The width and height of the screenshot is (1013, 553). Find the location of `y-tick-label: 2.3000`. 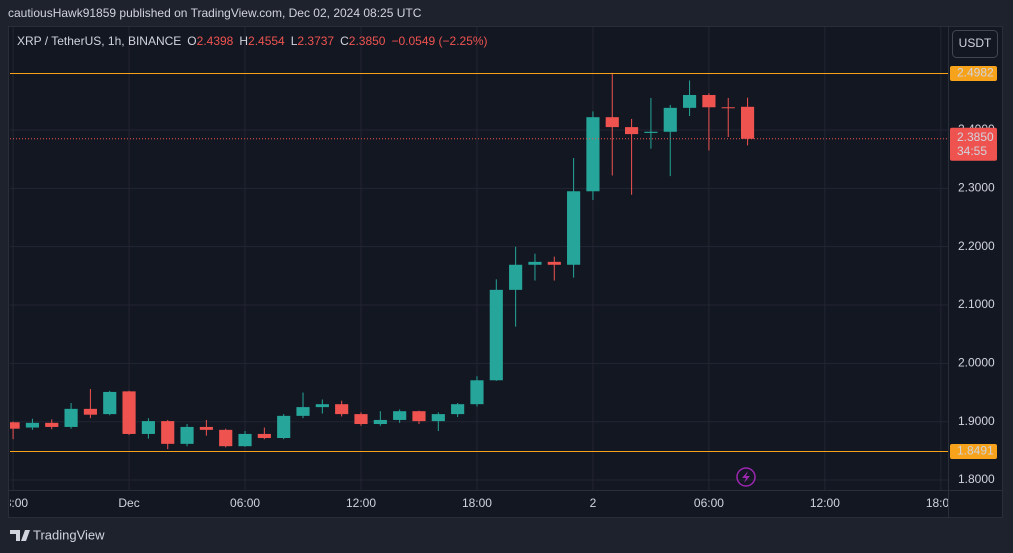

y-tick-label: 2.3000 is located at coordinates (976, 188).